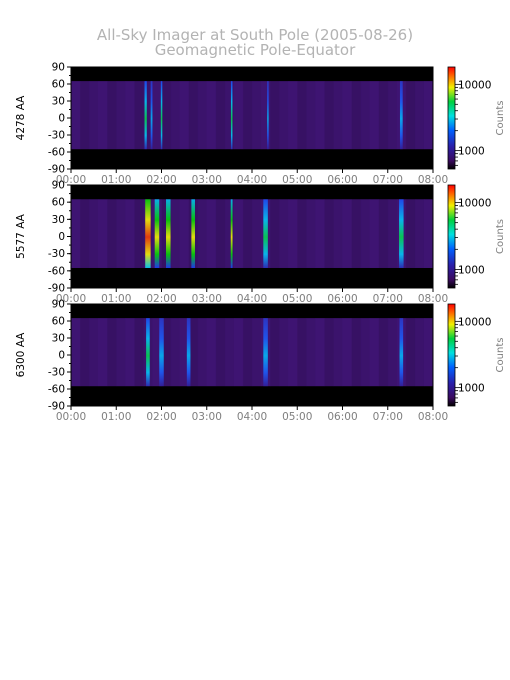  What do you see at coordinates (471, 152) in the screenshot?
I see `colorbar-tick-label: 1000` at bounding box center [471, 152].